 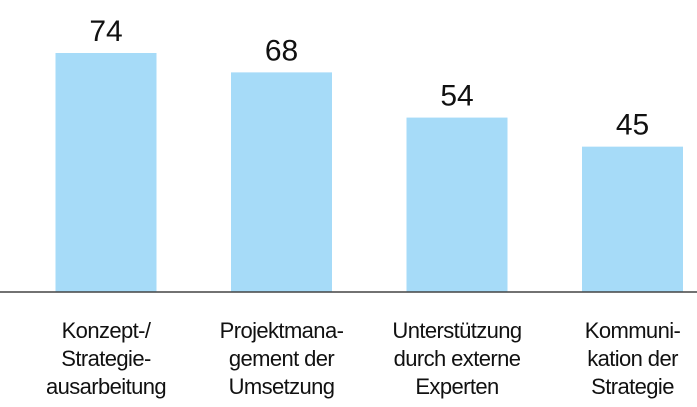 I want to click on category-label: Strategie-, so click(x=106, y=358).